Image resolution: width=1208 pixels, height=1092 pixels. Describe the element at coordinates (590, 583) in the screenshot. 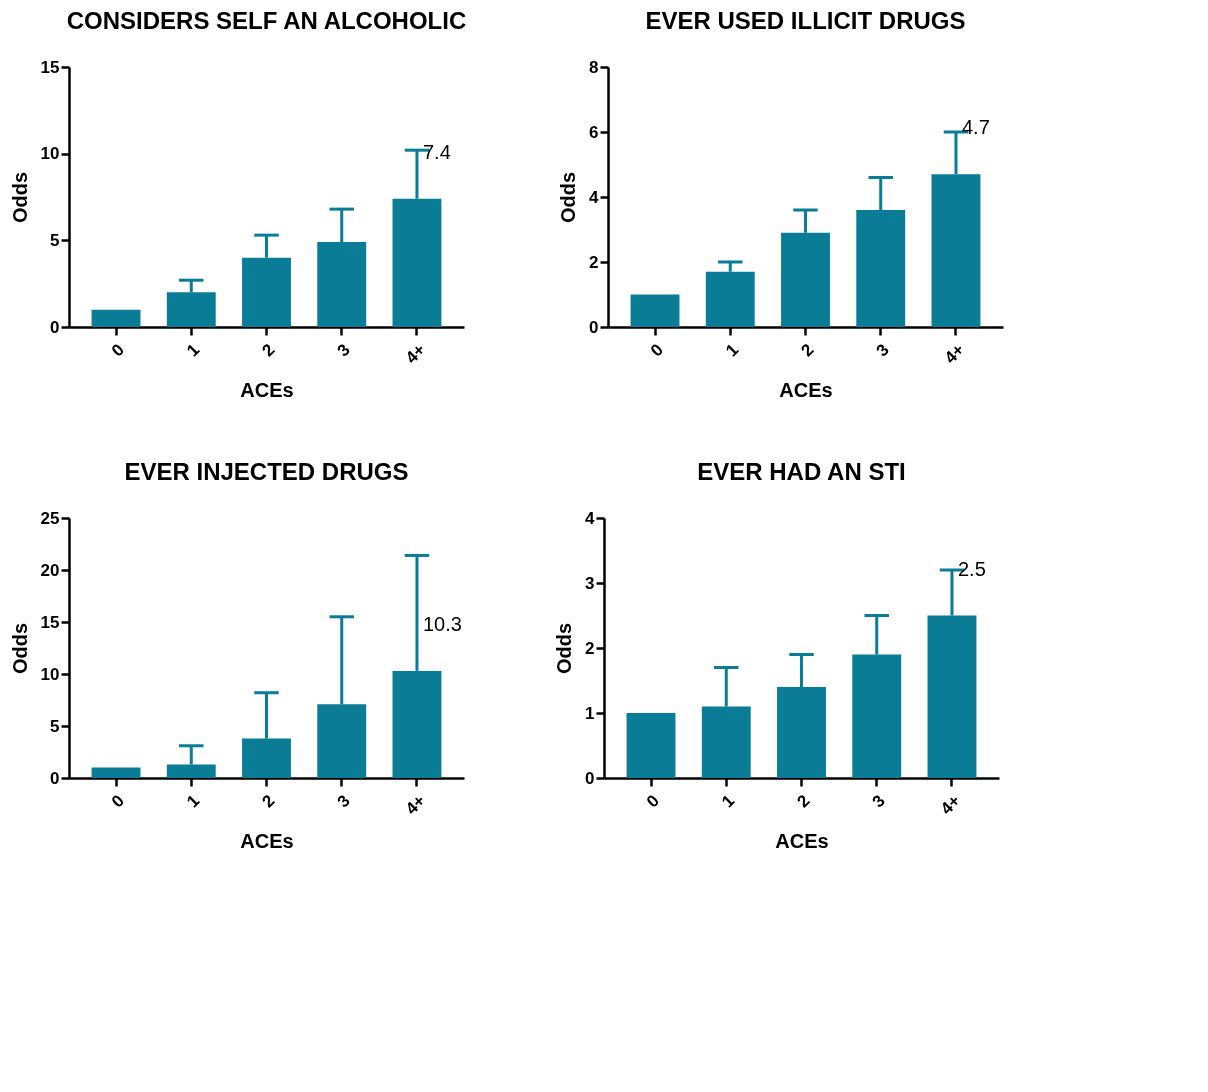

I see `y-tick-label: 3` at that location.